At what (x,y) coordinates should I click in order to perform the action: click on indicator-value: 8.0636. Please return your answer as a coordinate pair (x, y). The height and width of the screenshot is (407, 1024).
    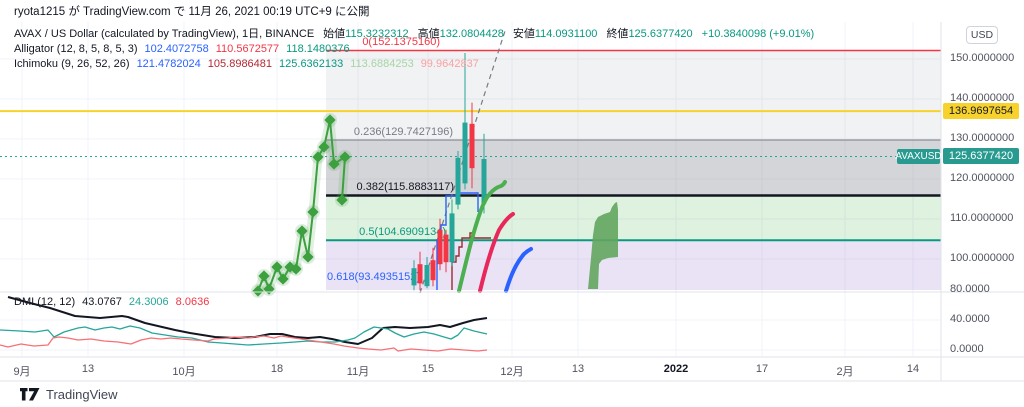
    Looking at the image, I should click on (192, 302).